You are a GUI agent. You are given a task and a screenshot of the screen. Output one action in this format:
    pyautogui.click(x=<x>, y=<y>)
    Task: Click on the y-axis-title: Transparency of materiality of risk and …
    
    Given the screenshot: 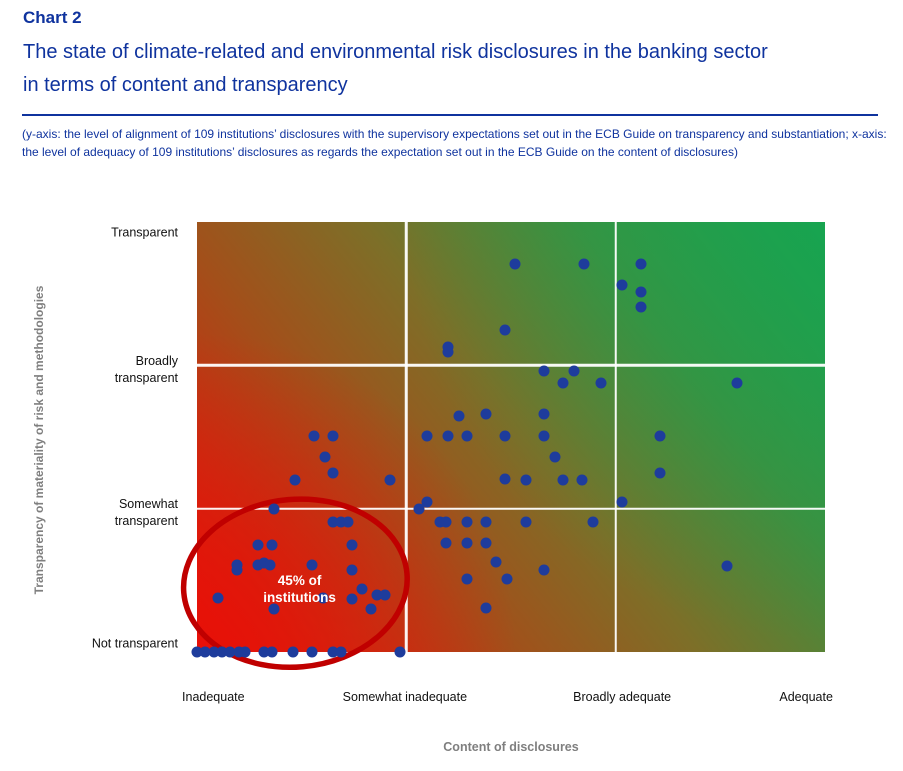 What is the action you would take?
    pyautogui.click(x=39, y=440)
    